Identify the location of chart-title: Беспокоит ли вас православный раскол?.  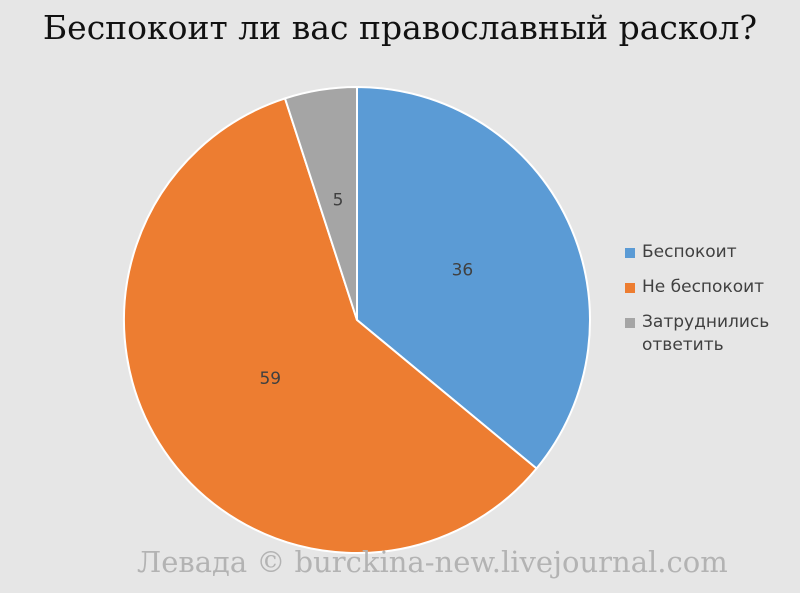
(400, 27).